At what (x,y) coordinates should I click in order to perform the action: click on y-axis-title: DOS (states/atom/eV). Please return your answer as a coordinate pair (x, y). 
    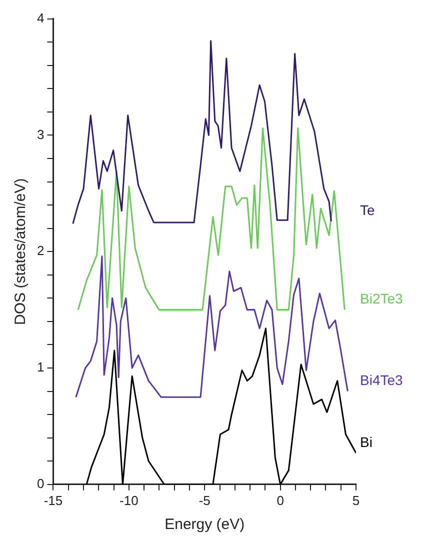
    Looking at the image, I should click on (21, 251).